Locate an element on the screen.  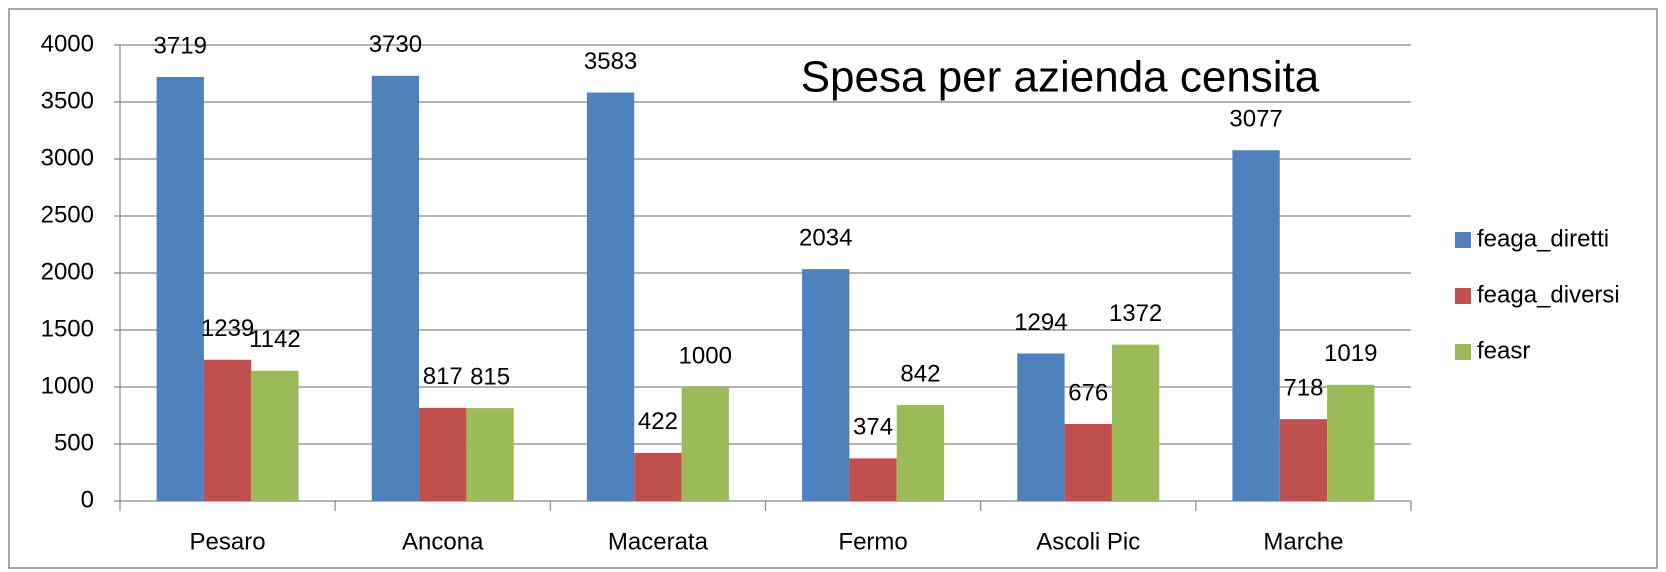
data-label: 1294 is located at coordinates (1040, 322).